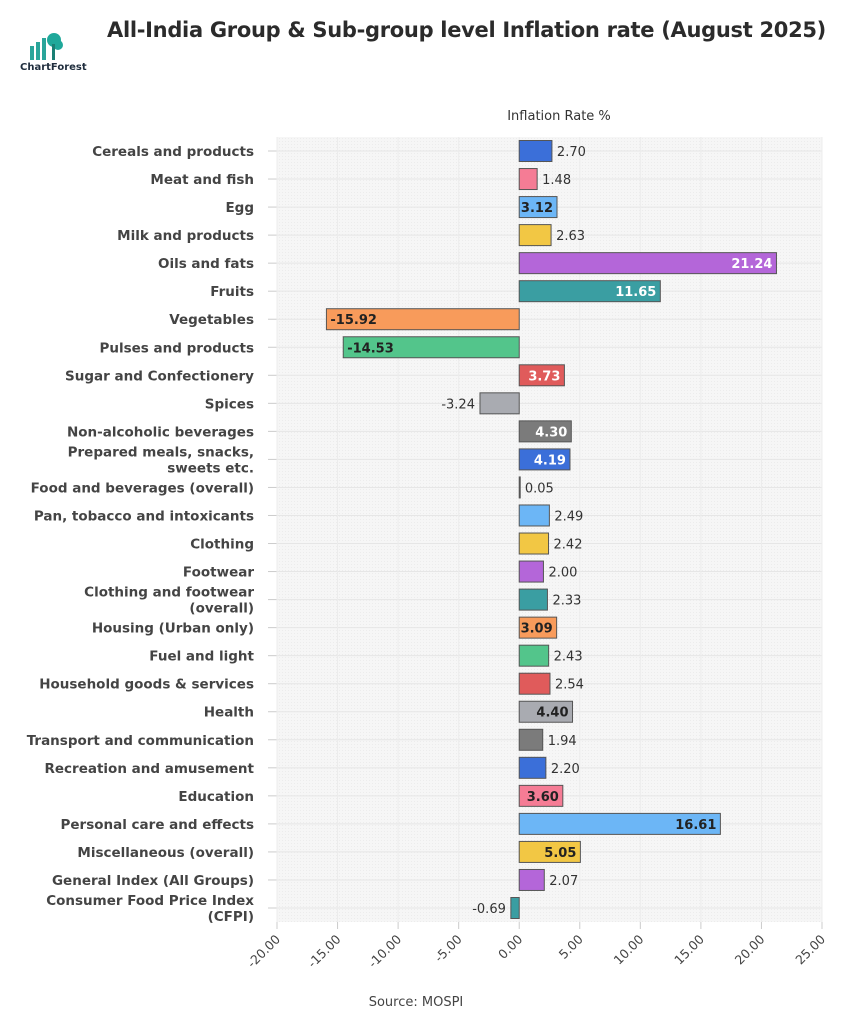  I want to click on x-axis-label: Inflation Rate %, so click(559, 116).